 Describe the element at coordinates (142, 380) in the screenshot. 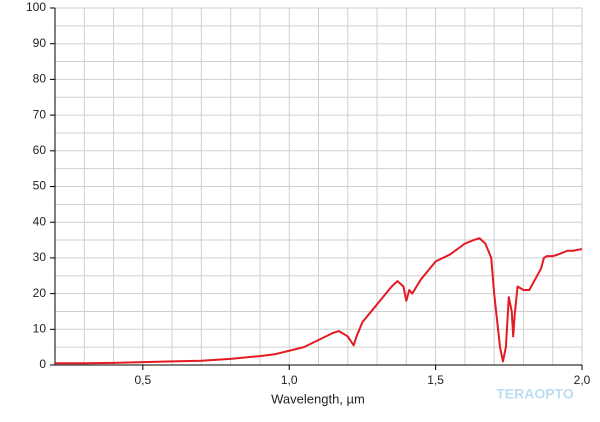

I see `x-tick-label: 0,5` at that location.